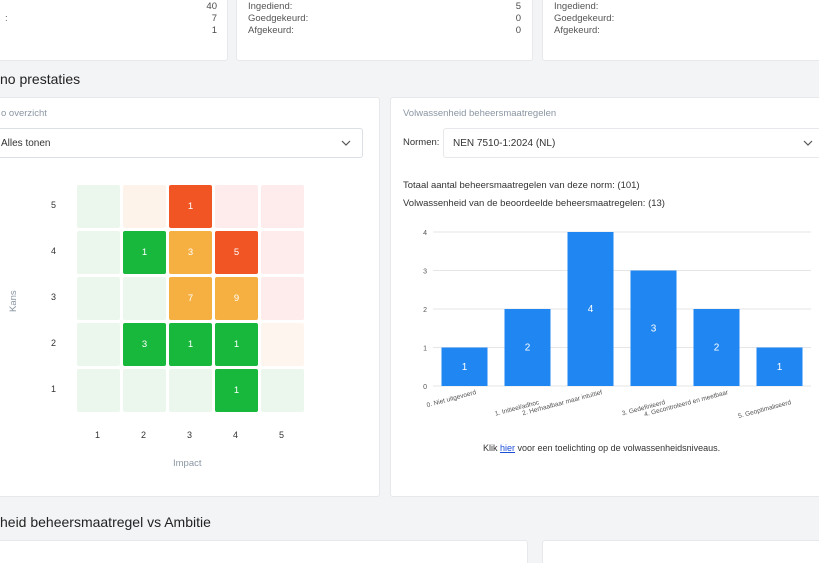 The width and height of the screenshot is (819, 563). What do you see at coordinates (13, 301) in the screenshot?
I see `heatmap-y-axis-label: Kans` at bounding box center [13, 301].